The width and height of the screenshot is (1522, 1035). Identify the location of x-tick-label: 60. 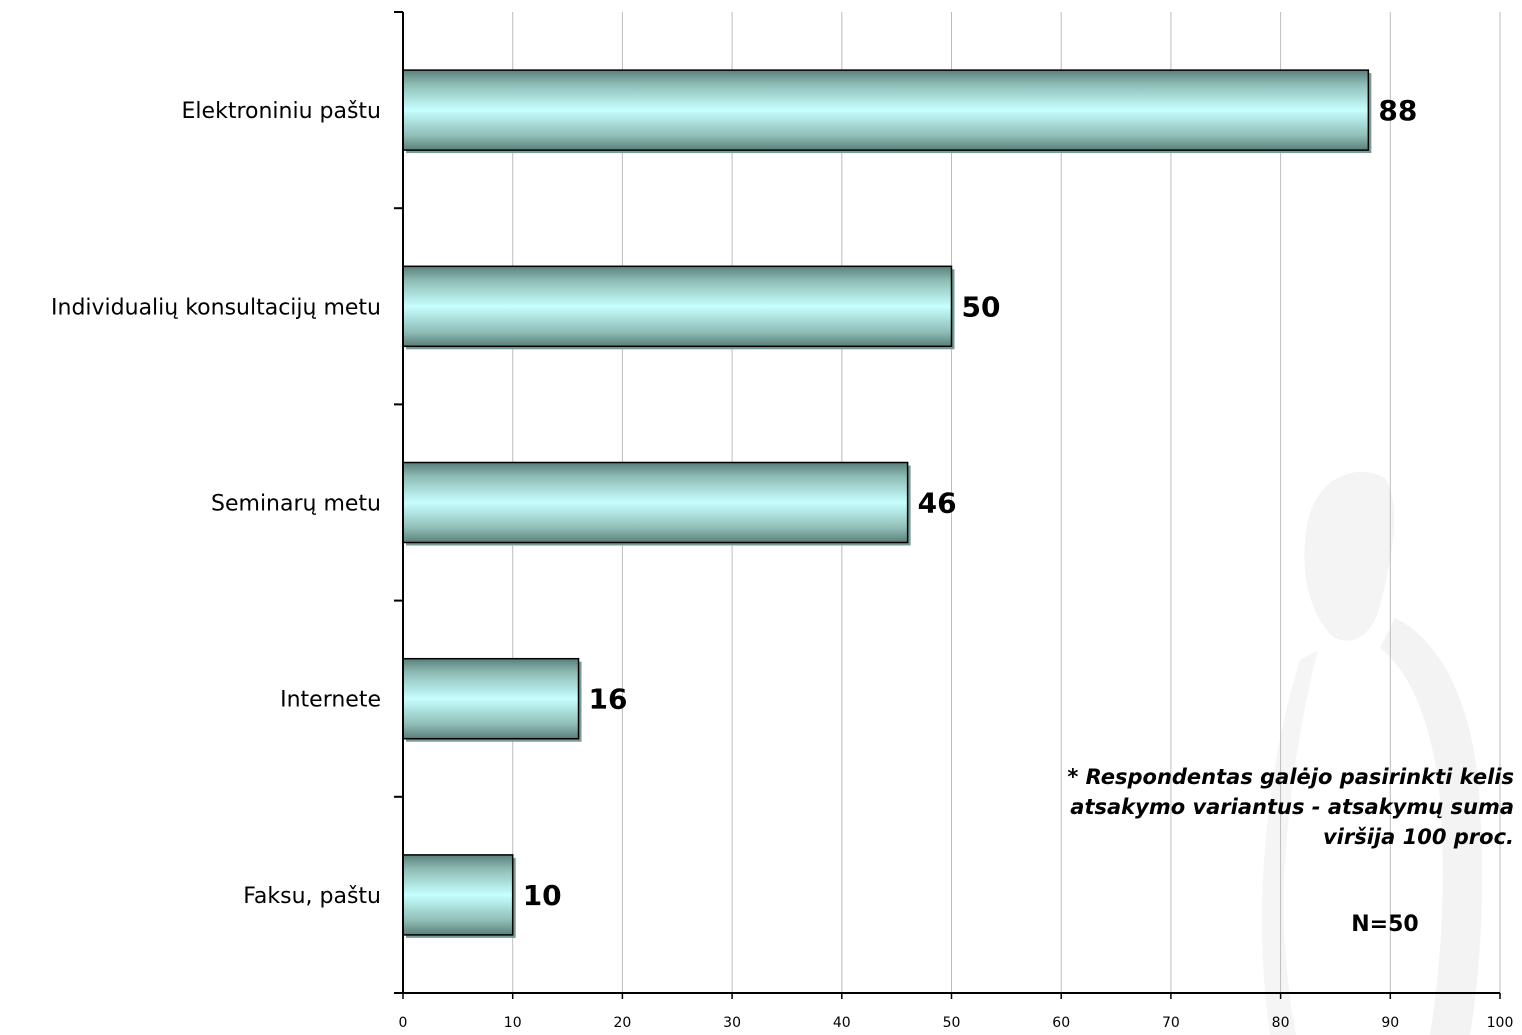
(1061, 1023).